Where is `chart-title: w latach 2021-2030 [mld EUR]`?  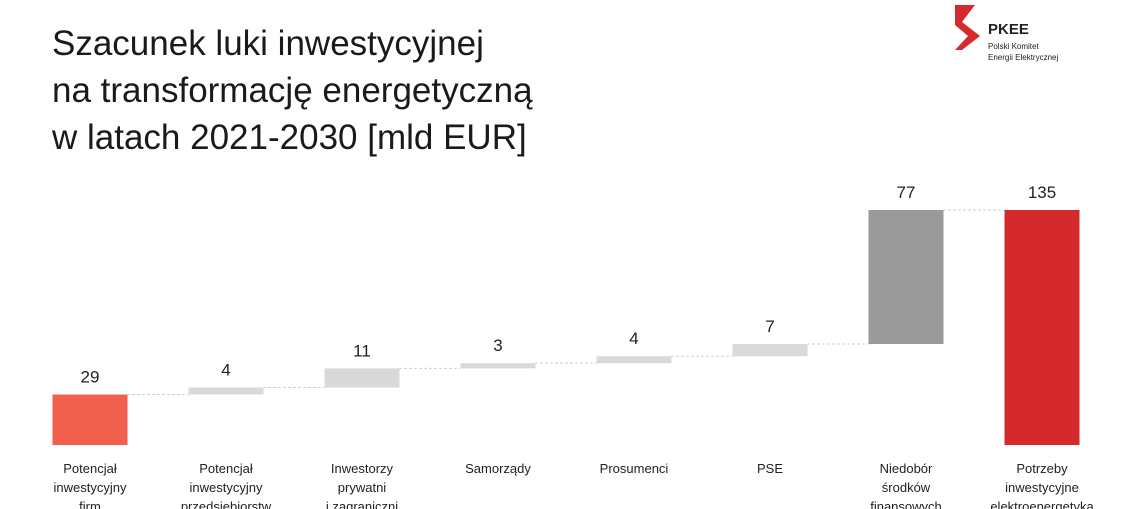
chart-title: w latach 2021-2030 [mld EUR] is located at coordinates (289, 137).